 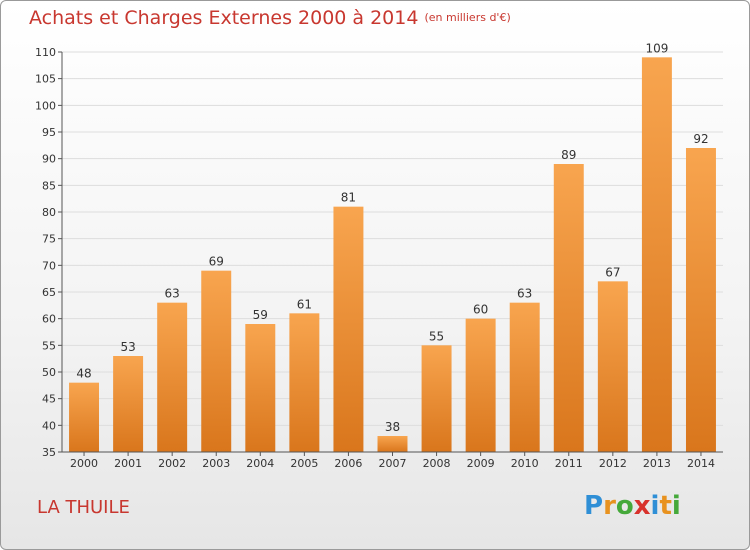 I want to click on bar-2005, so click(x=304, y=382).